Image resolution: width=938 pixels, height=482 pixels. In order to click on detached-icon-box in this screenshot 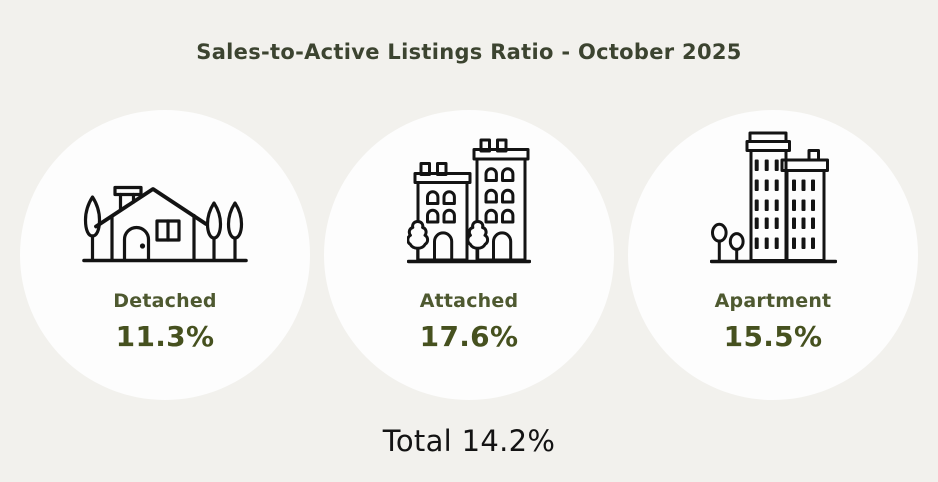, I will do `click(165, 197)`.